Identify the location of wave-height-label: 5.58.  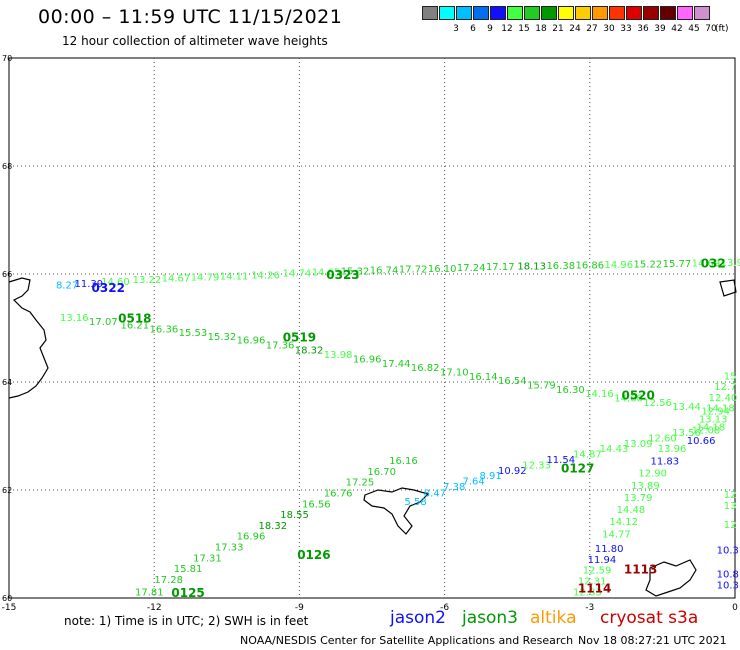
(415, 502).